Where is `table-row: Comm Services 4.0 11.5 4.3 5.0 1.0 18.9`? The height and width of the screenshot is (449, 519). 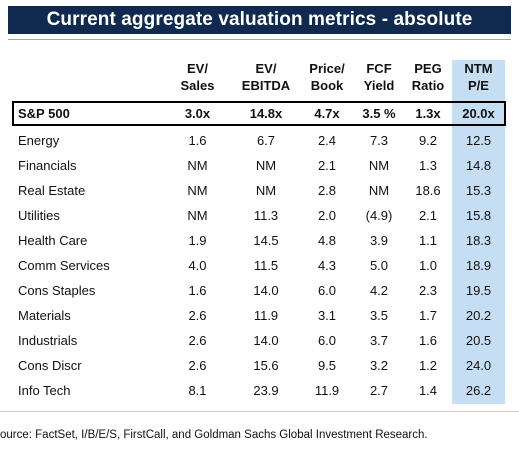 table-row: Comm Services 4.0 11.5 4.3 5.0 1.0 18.9 is located at coordinates (259, 265).